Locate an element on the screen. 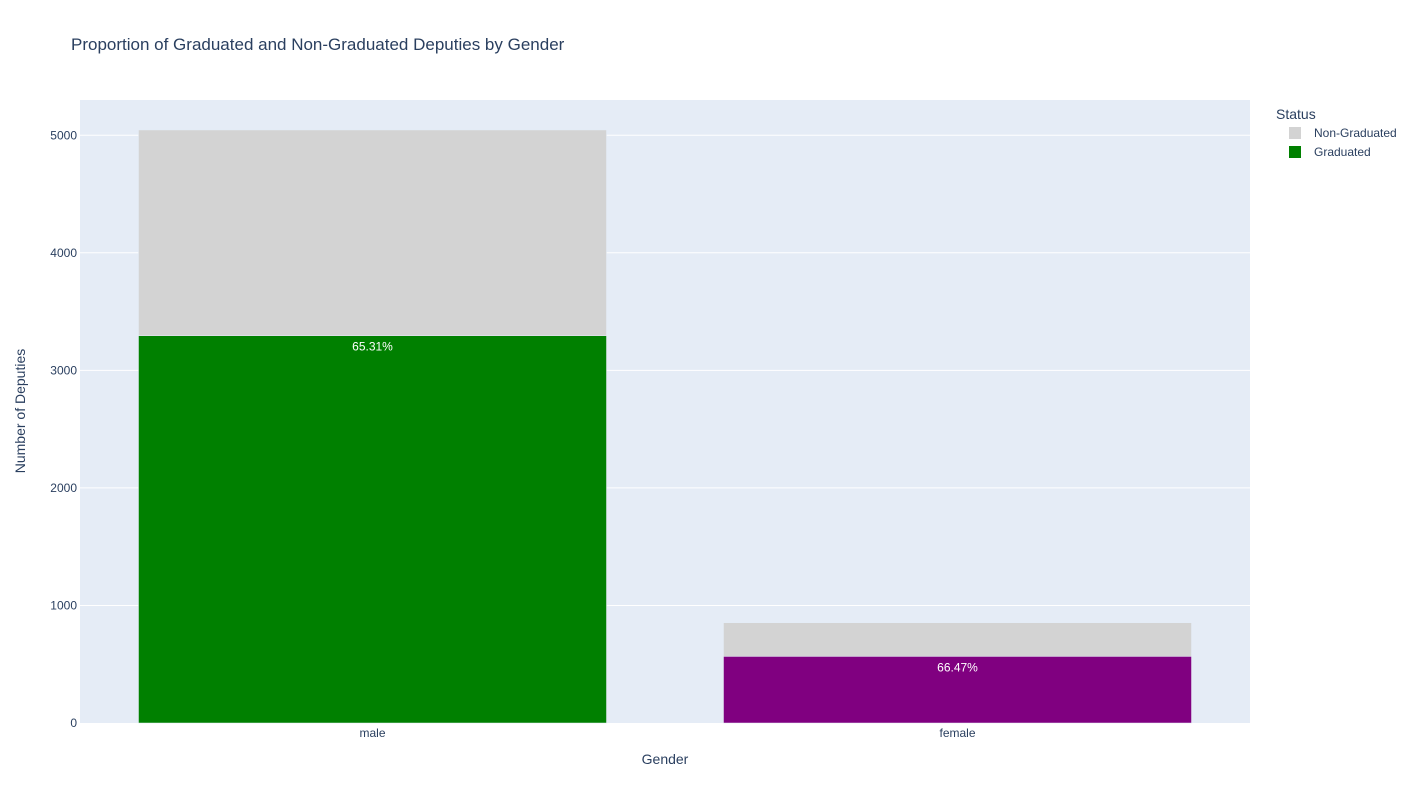 This screenshot has width=1424, height=804. legend-items: Non-Graduated Graduated is located at coordinates (1343, 142).